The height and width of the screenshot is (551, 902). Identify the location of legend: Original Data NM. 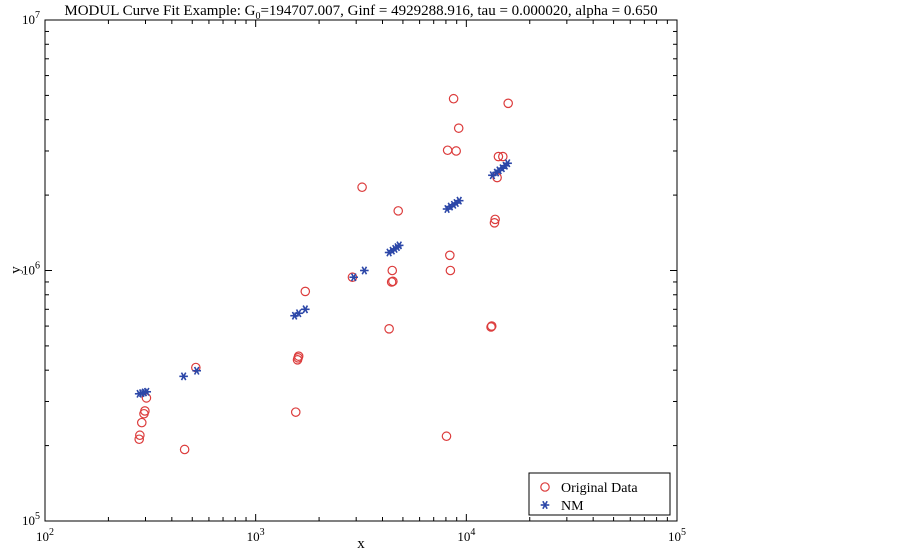
(599, 494).